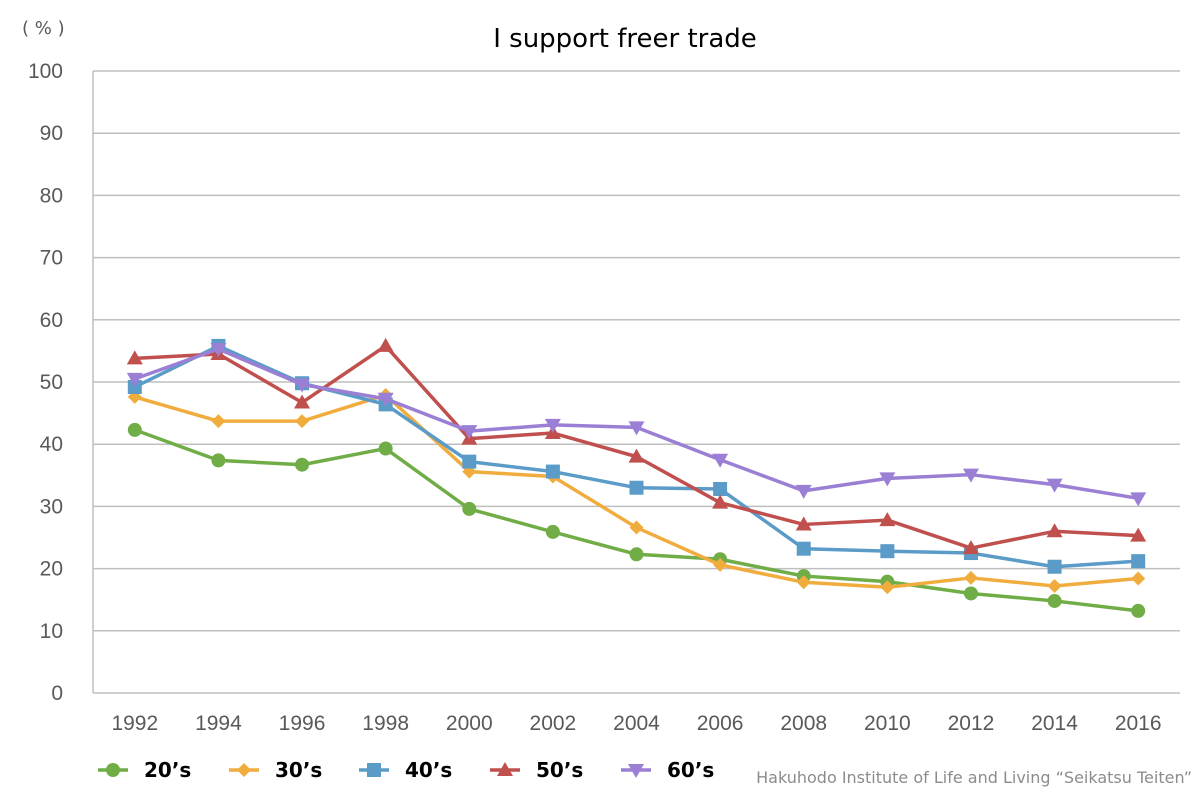 The width and height of the screenshot is (1200, 800). I want to click on legend-item: 50’s, so click(536, 770).